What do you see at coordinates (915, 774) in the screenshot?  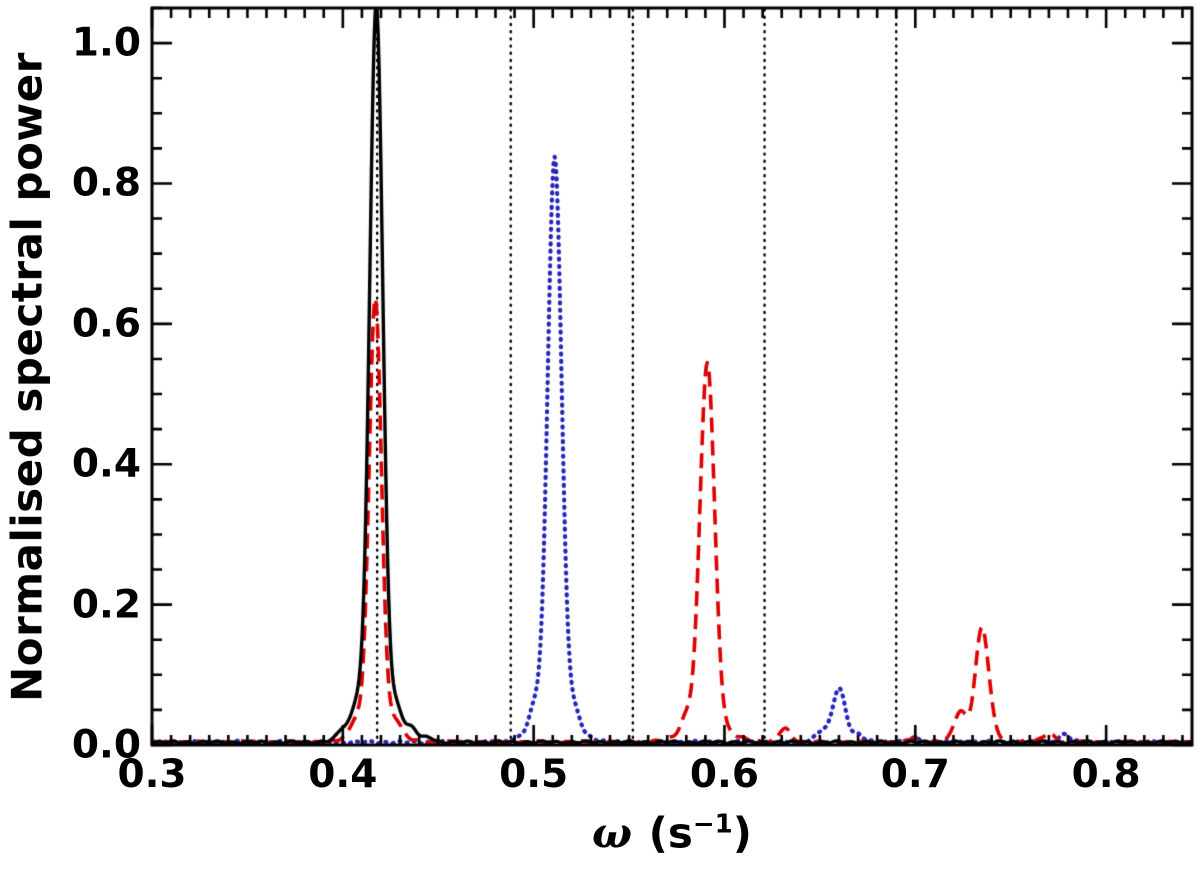 I see `x-tick-label: 0.7` at bounding box center [915, 774].